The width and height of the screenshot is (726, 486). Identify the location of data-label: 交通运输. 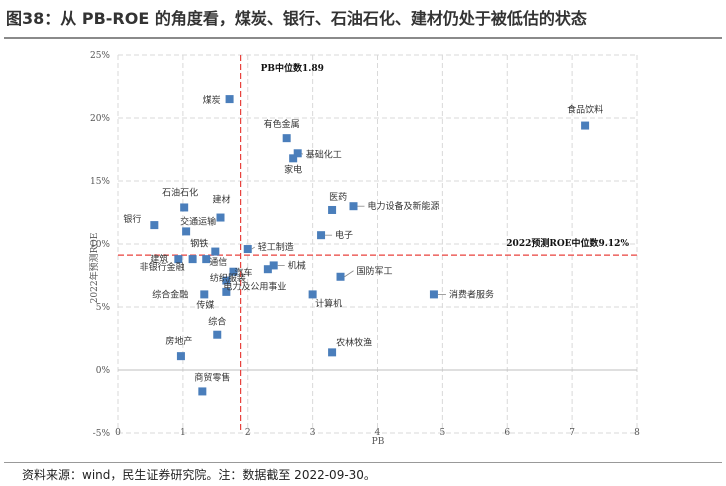
(198, 221).